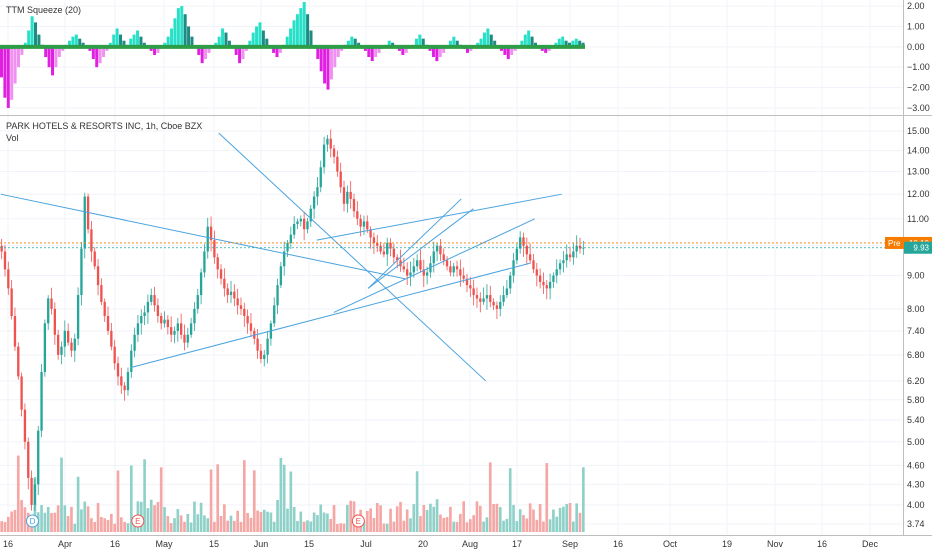 Image resolution: width=932 pixels, height=550 pixels. I want to click on symbol-title: PARK HOTELS & RESORTS INC, 1h, Cboe BZX, so click(104, 126).